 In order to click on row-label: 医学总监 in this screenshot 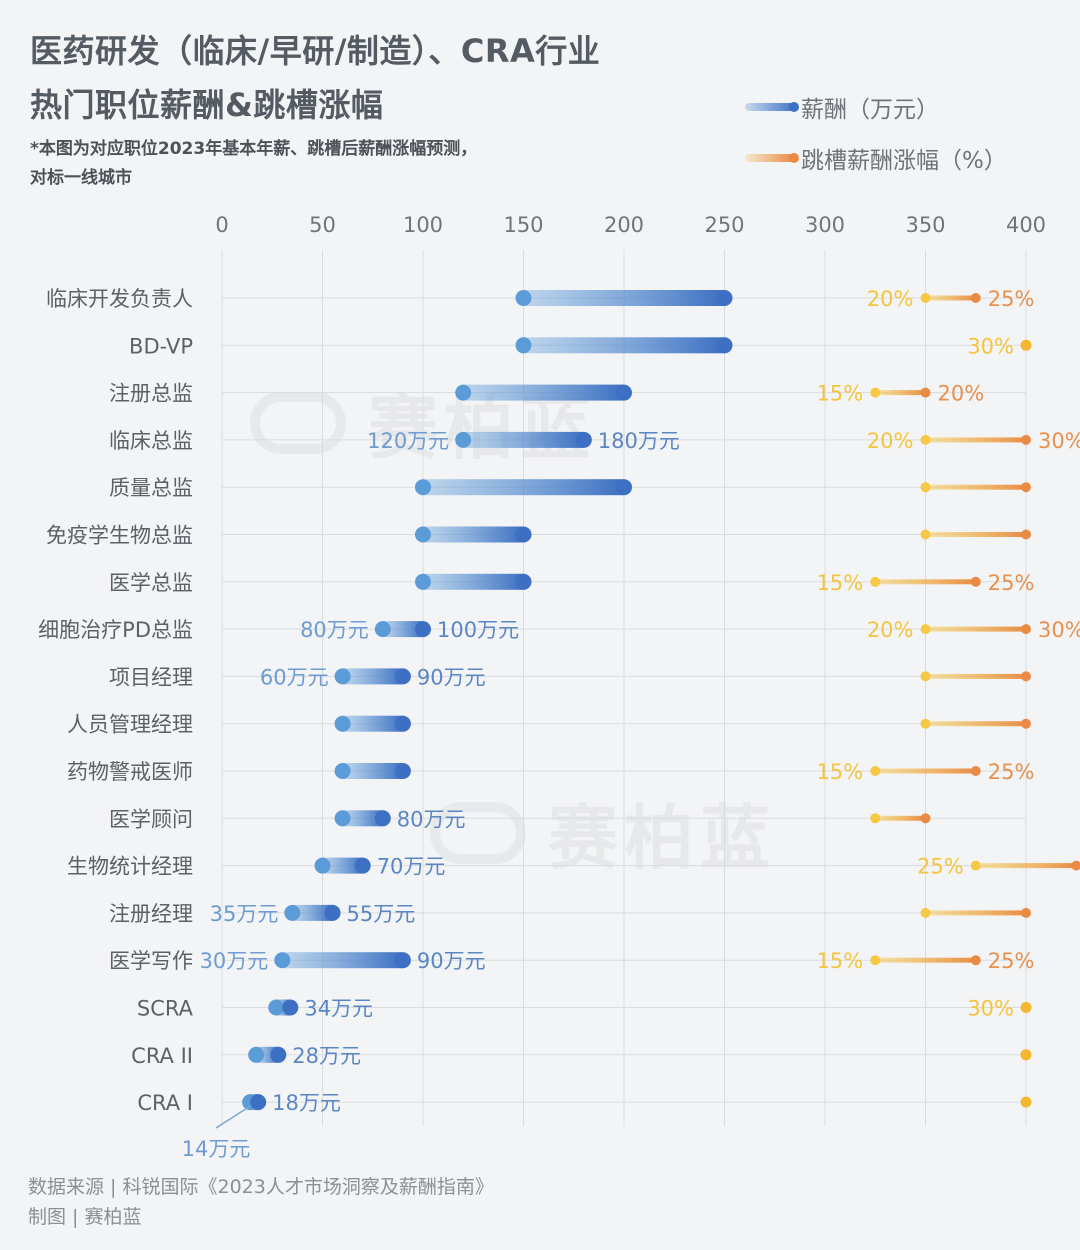, I will do `click(151, 583)`.